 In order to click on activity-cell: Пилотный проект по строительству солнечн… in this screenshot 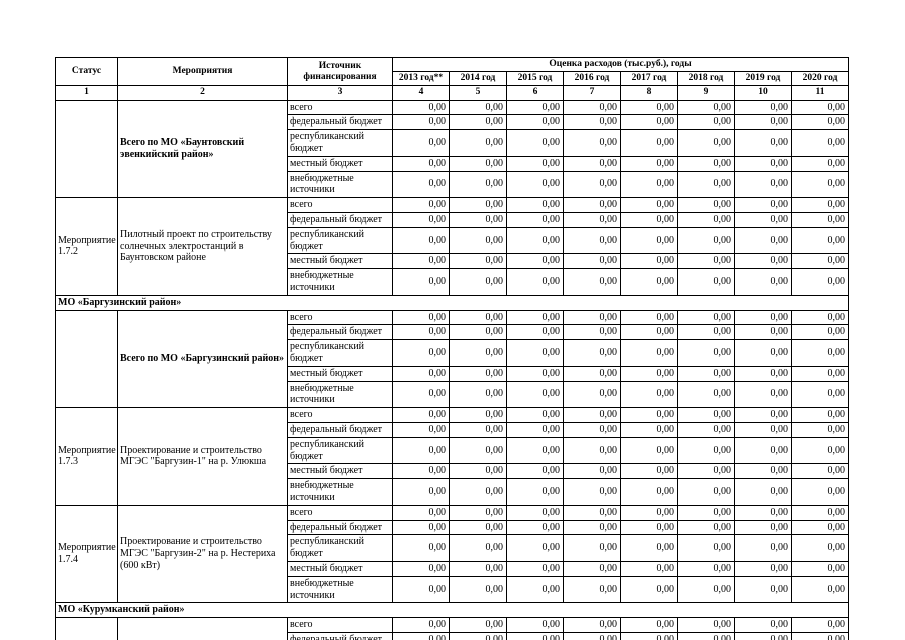, I will do `click(202, 246)`.